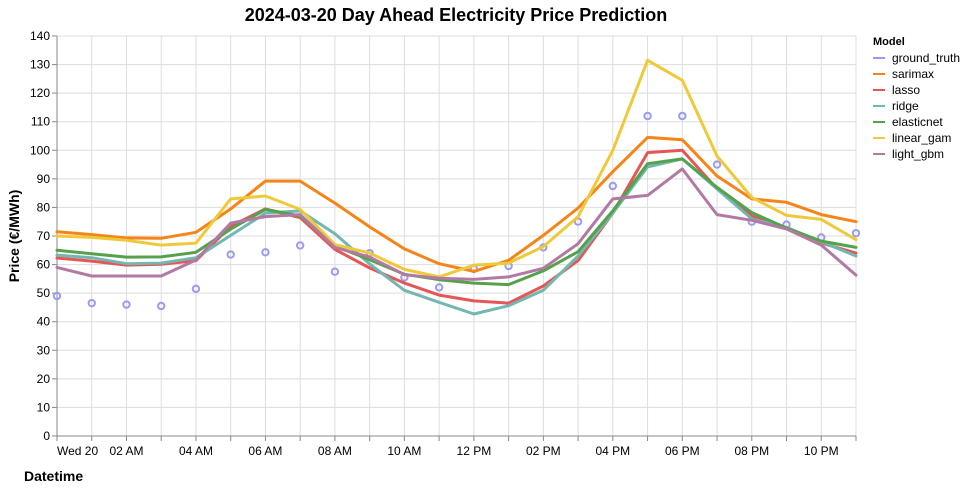 The image size is (977, 488). Describe the element at coordinates (77, 451) in the screenshot. I see `x-tick-label: Wed 20` at that location.